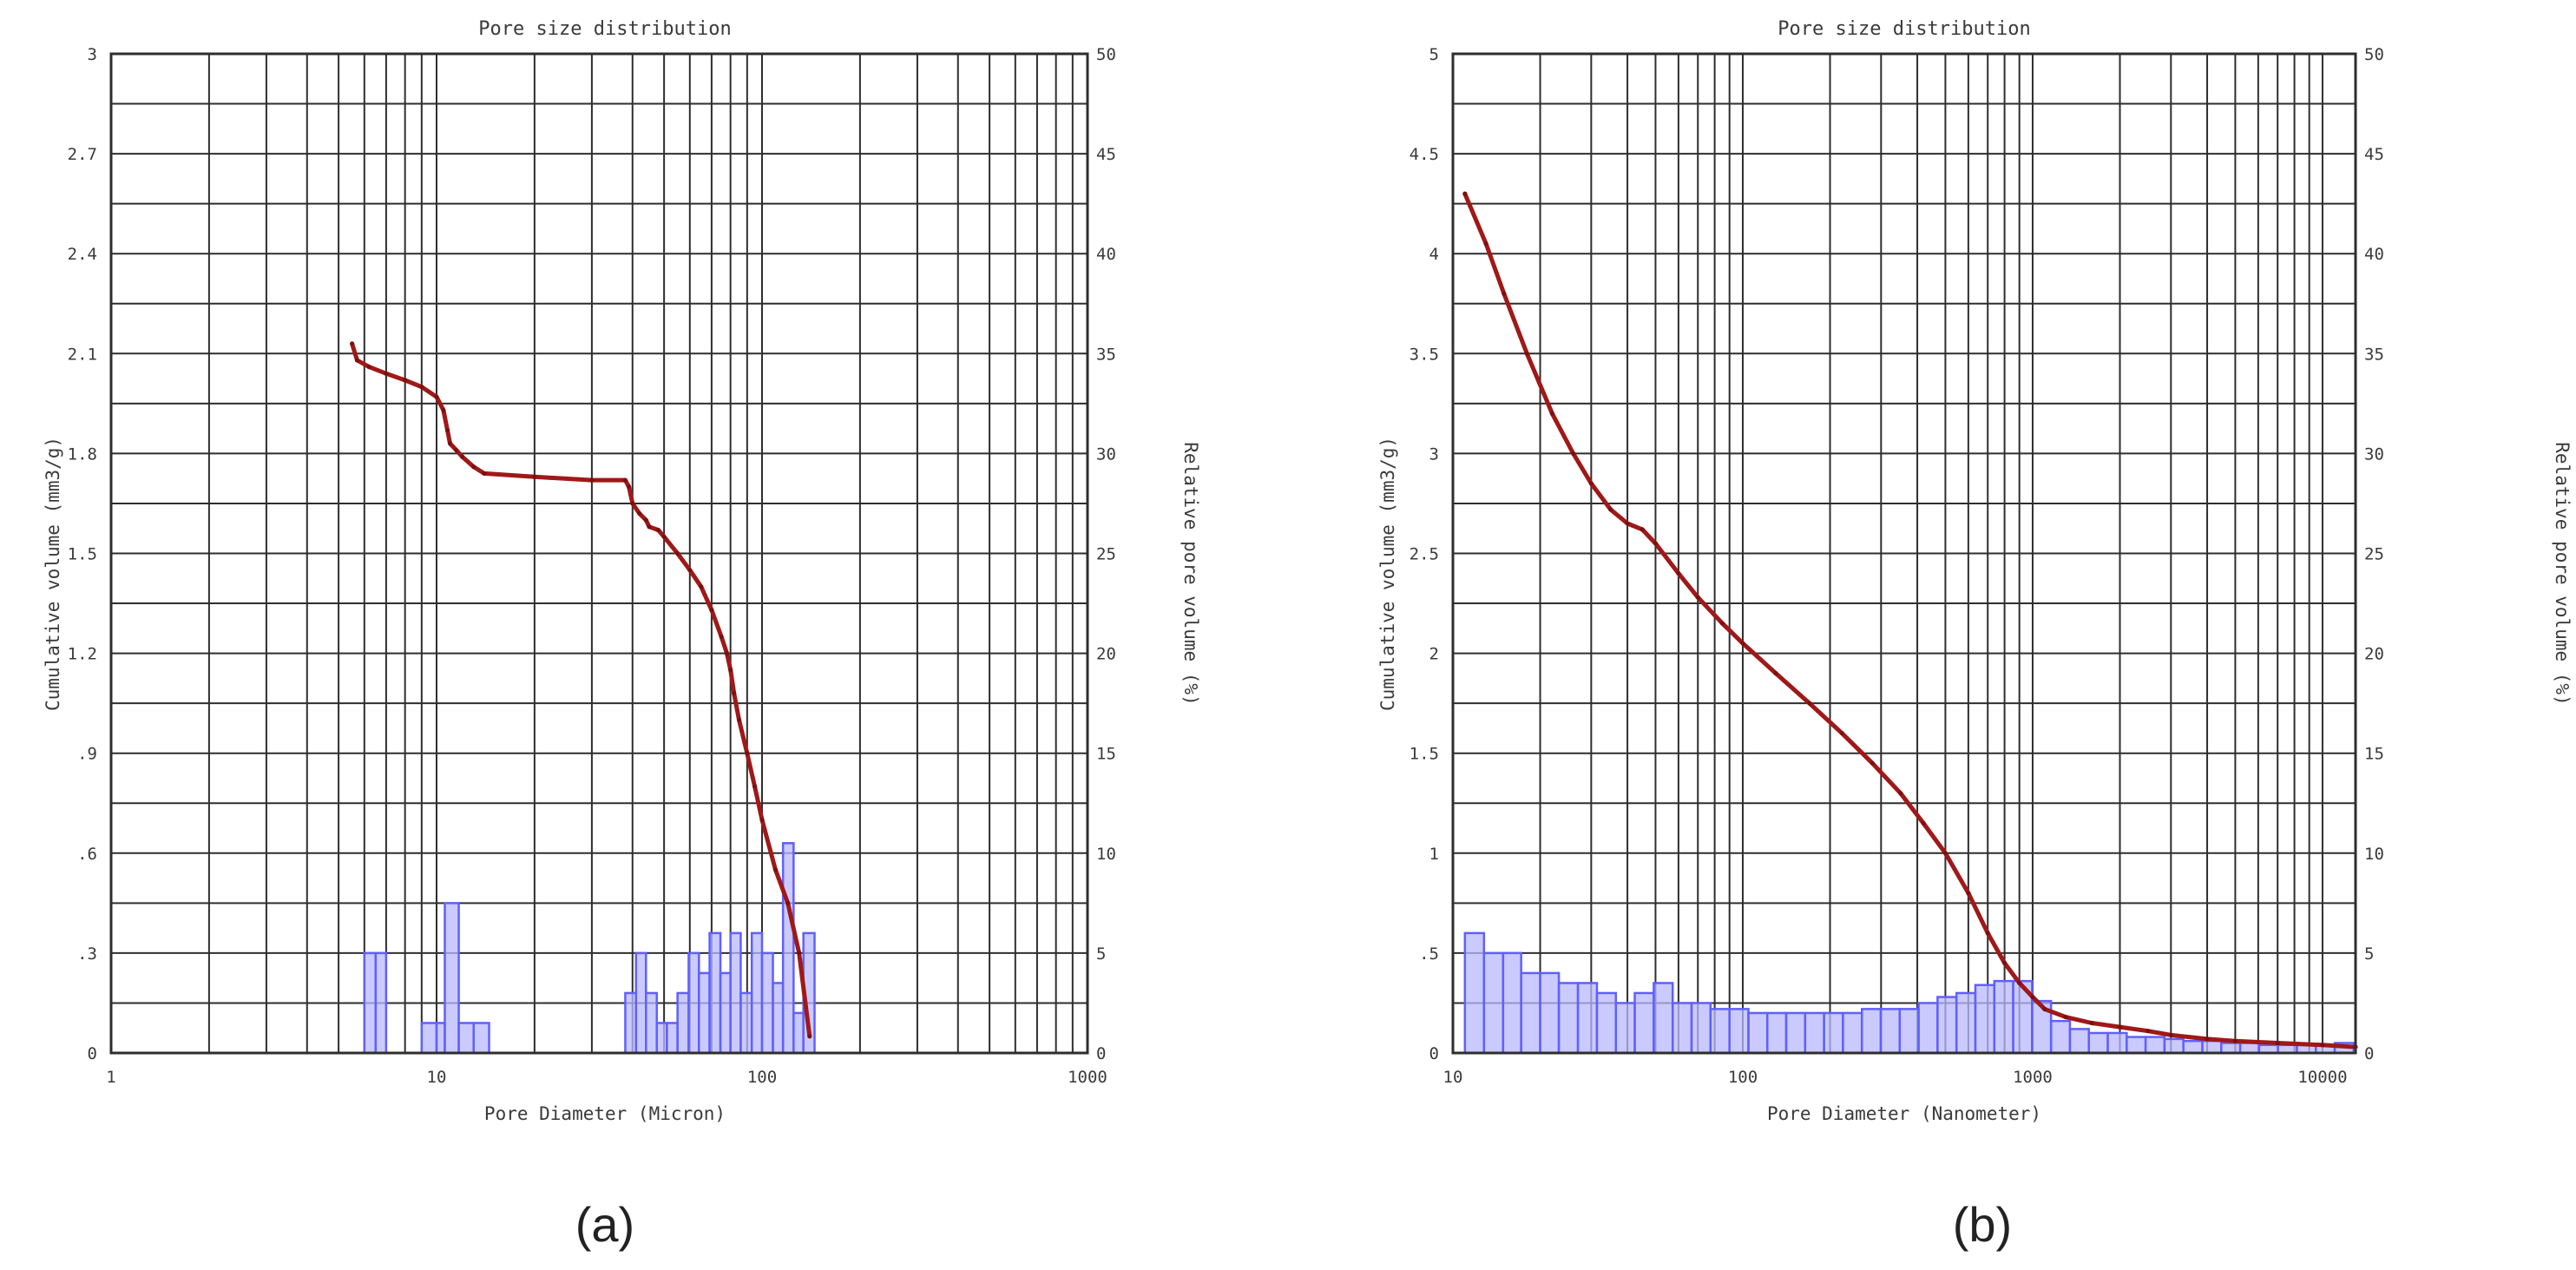  What do you see at coordinates (607, 1077) in the screenshot?
I see `x-tick-labels: 1 10 100 1000` at bounding box center [607, 1077].